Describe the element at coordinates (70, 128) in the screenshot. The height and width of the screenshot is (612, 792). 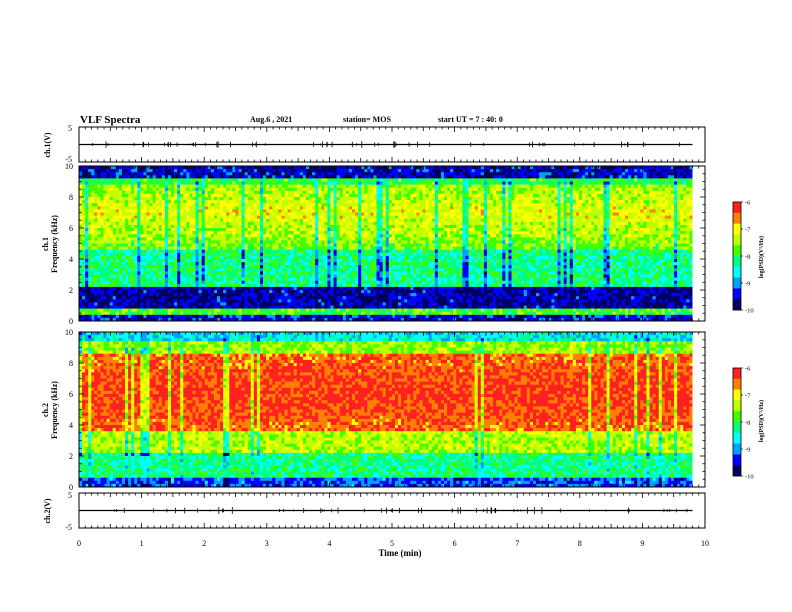
I see `waveform-1-ytick-top: 5` at that location.